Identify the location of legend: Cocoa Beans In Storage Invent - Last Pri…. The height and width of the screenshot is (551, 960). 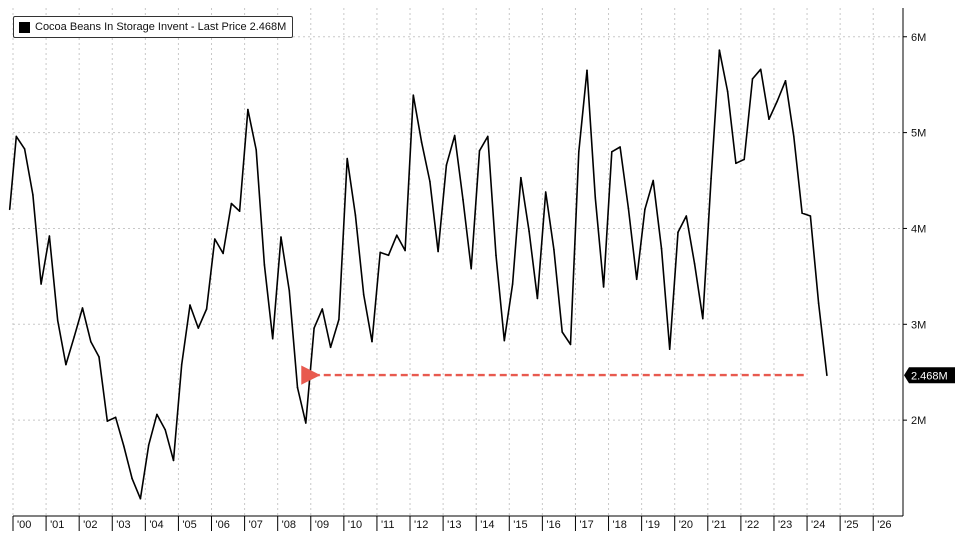
(153, 27).